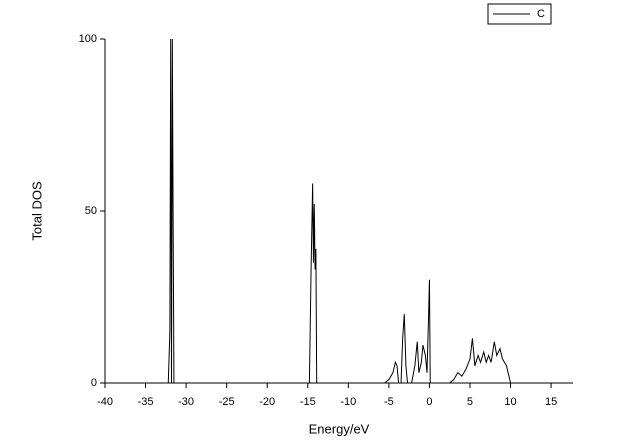 The image size is (625, 447). What do you see at coordinates (227, 402) in the screenshot?
I see `x-tick-label: -25` at bounding box center [227, 402].